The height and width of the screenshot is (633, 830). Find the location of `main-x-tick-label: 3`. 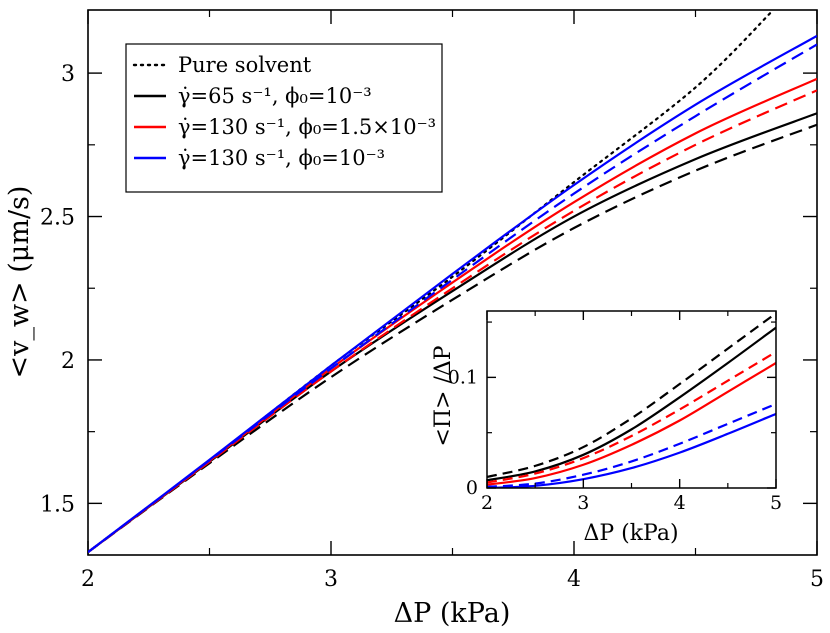

main-x-tick-label: 3 is located at coordinates (331, 579).